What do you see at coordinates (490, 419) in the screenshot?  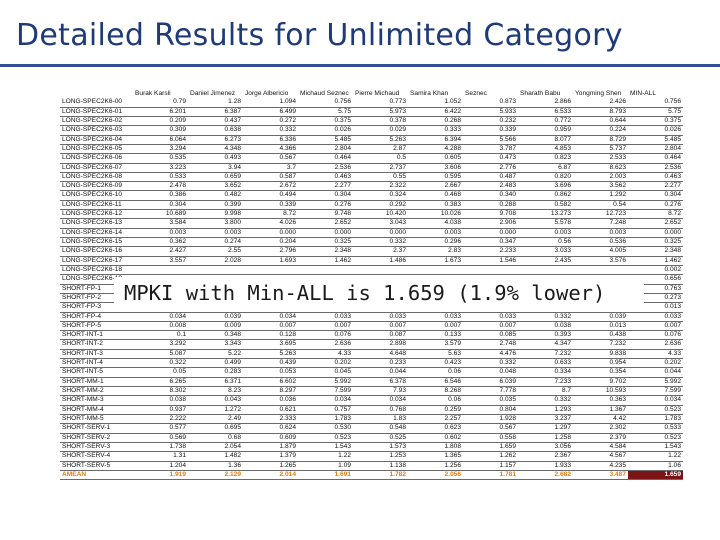 I see `table-cell: 1.928` at bounding box center [490, 419].